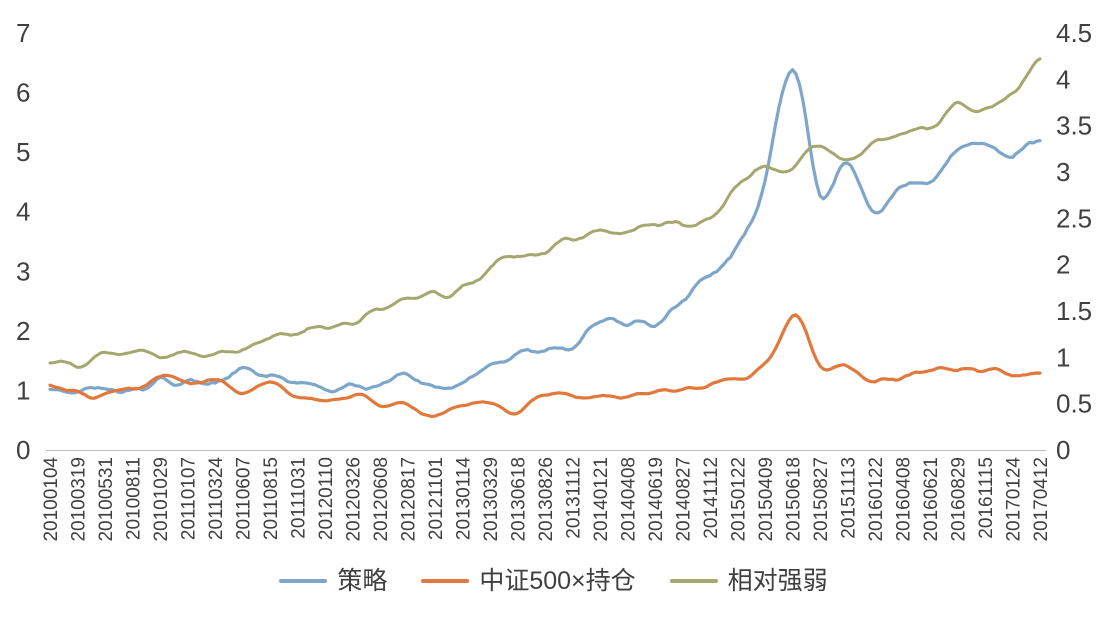 Image resolution: width=1107 pixels, height=624 pixels. Describe the element at coordinates (546, 499) in the screenshot. I see `x-axis-tick-label: 20130826` at that location.